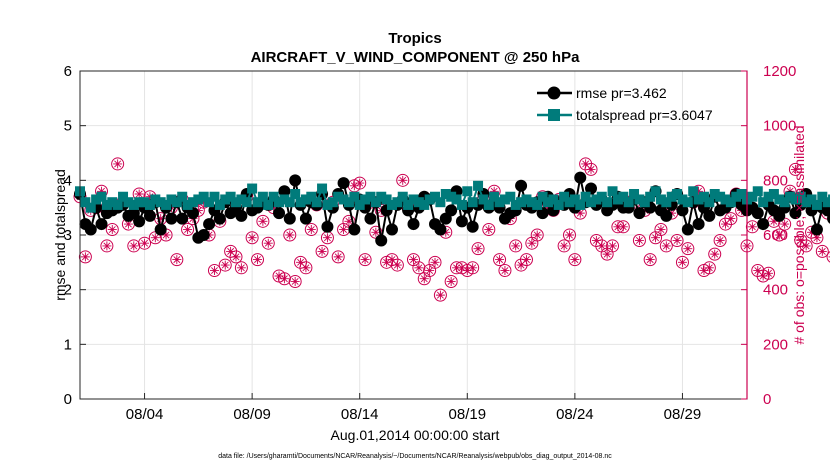  I want to click on x-tick-label: 08/19, so click(468, 414).